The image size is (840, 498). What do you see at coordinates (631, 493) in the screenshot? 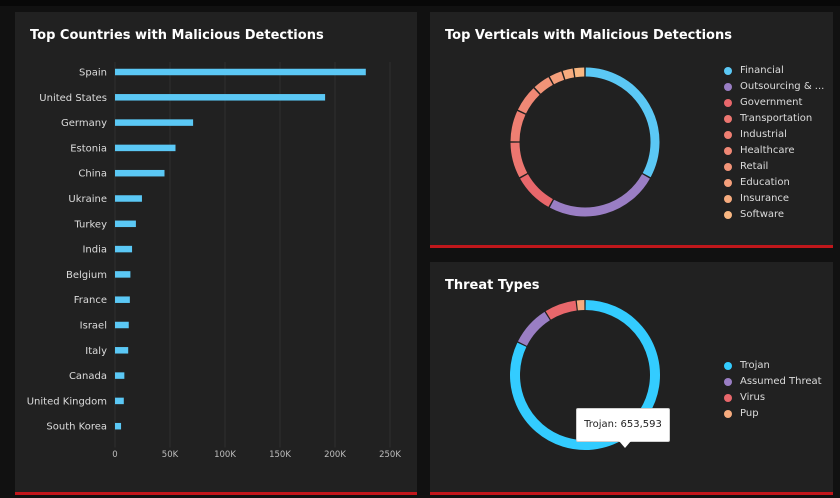
I see `threats-accent-line` at bounding box center [631, 493].